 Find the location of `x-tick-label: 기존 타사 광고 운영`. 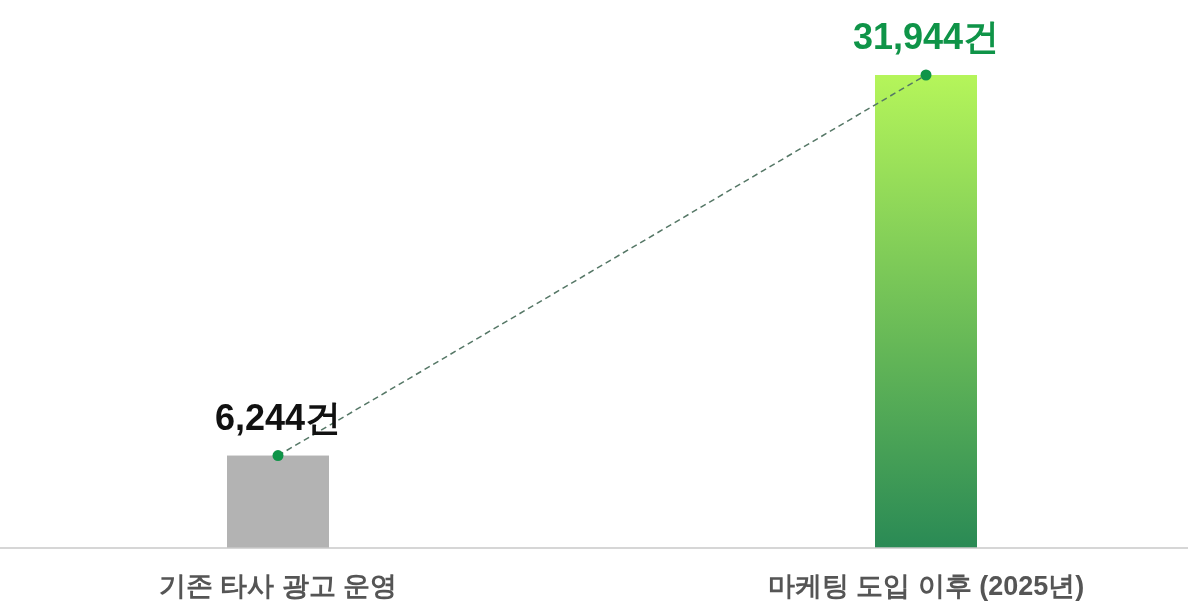

x-tick-label: 기존 타사 광고 운영 is located at coordinates (278, 586).